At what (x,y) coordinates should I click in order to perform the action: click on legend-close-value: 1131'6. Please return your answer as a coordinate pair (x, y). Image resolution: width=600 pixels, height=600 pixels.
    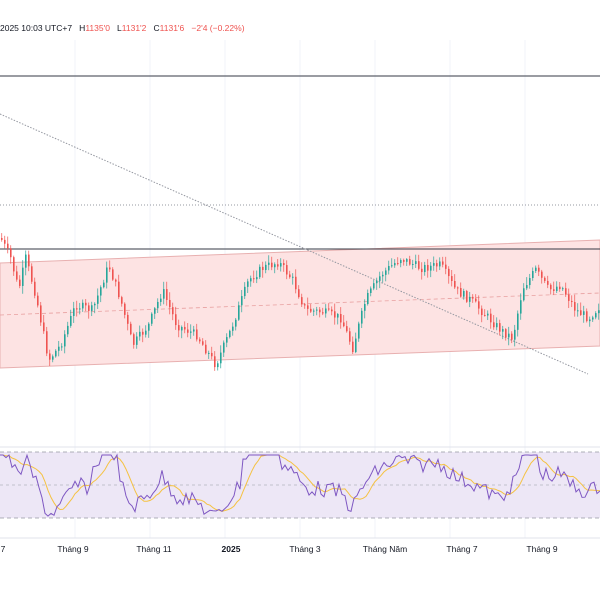
    Looking at the image, I should click on (172, 28).